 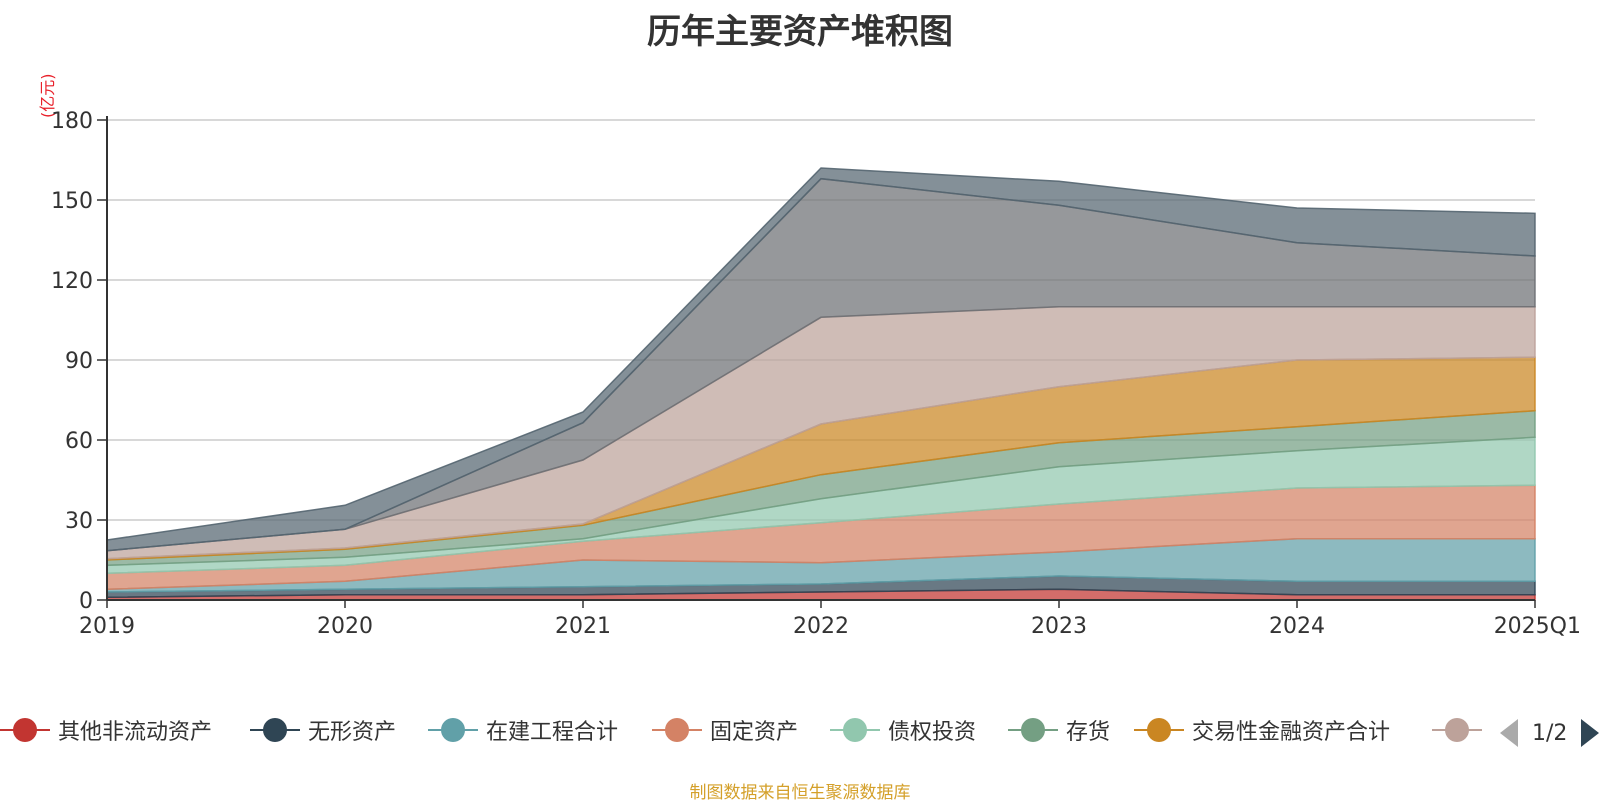 What do you see at coordinates (79, 521) in the screenshot?
I see `y-tick-label: 30` at bounding box center [79, 521].